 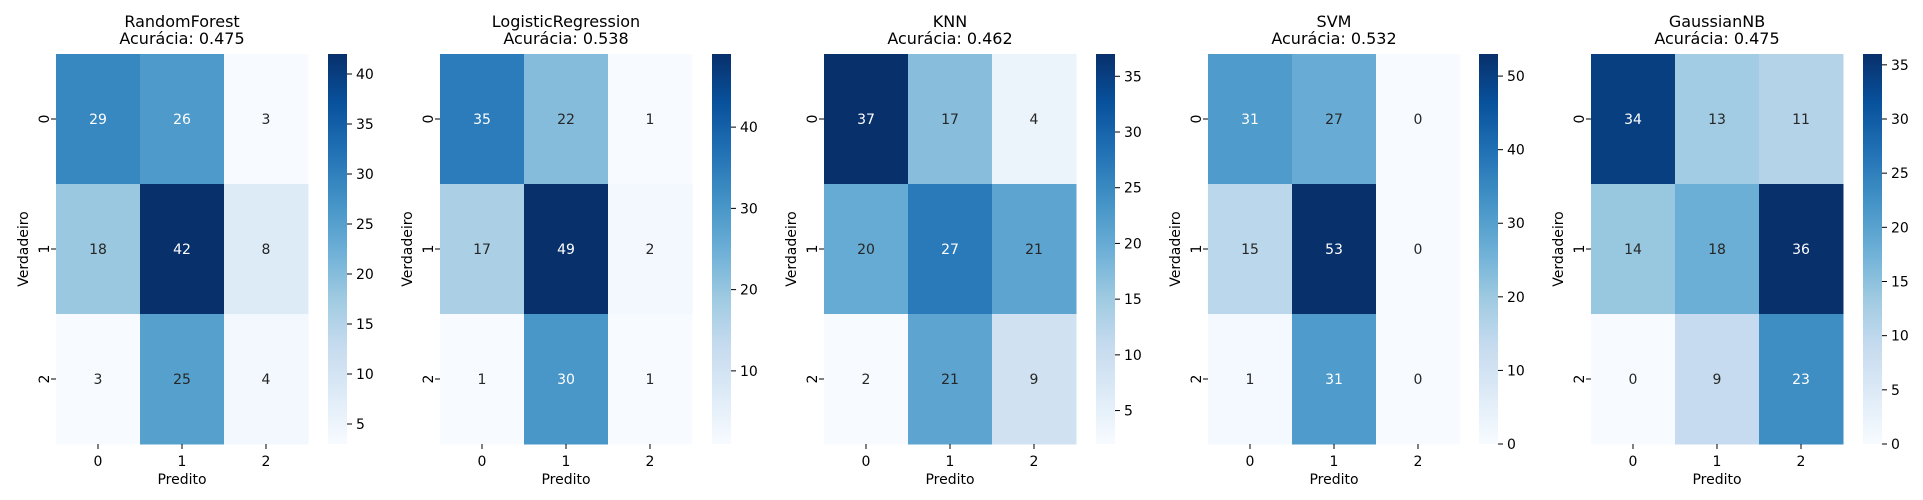 What do you see at coordinates (1334, 250) in the screenshot?
I see `cell-value-label: 53` at bounding box center [1334, 250].